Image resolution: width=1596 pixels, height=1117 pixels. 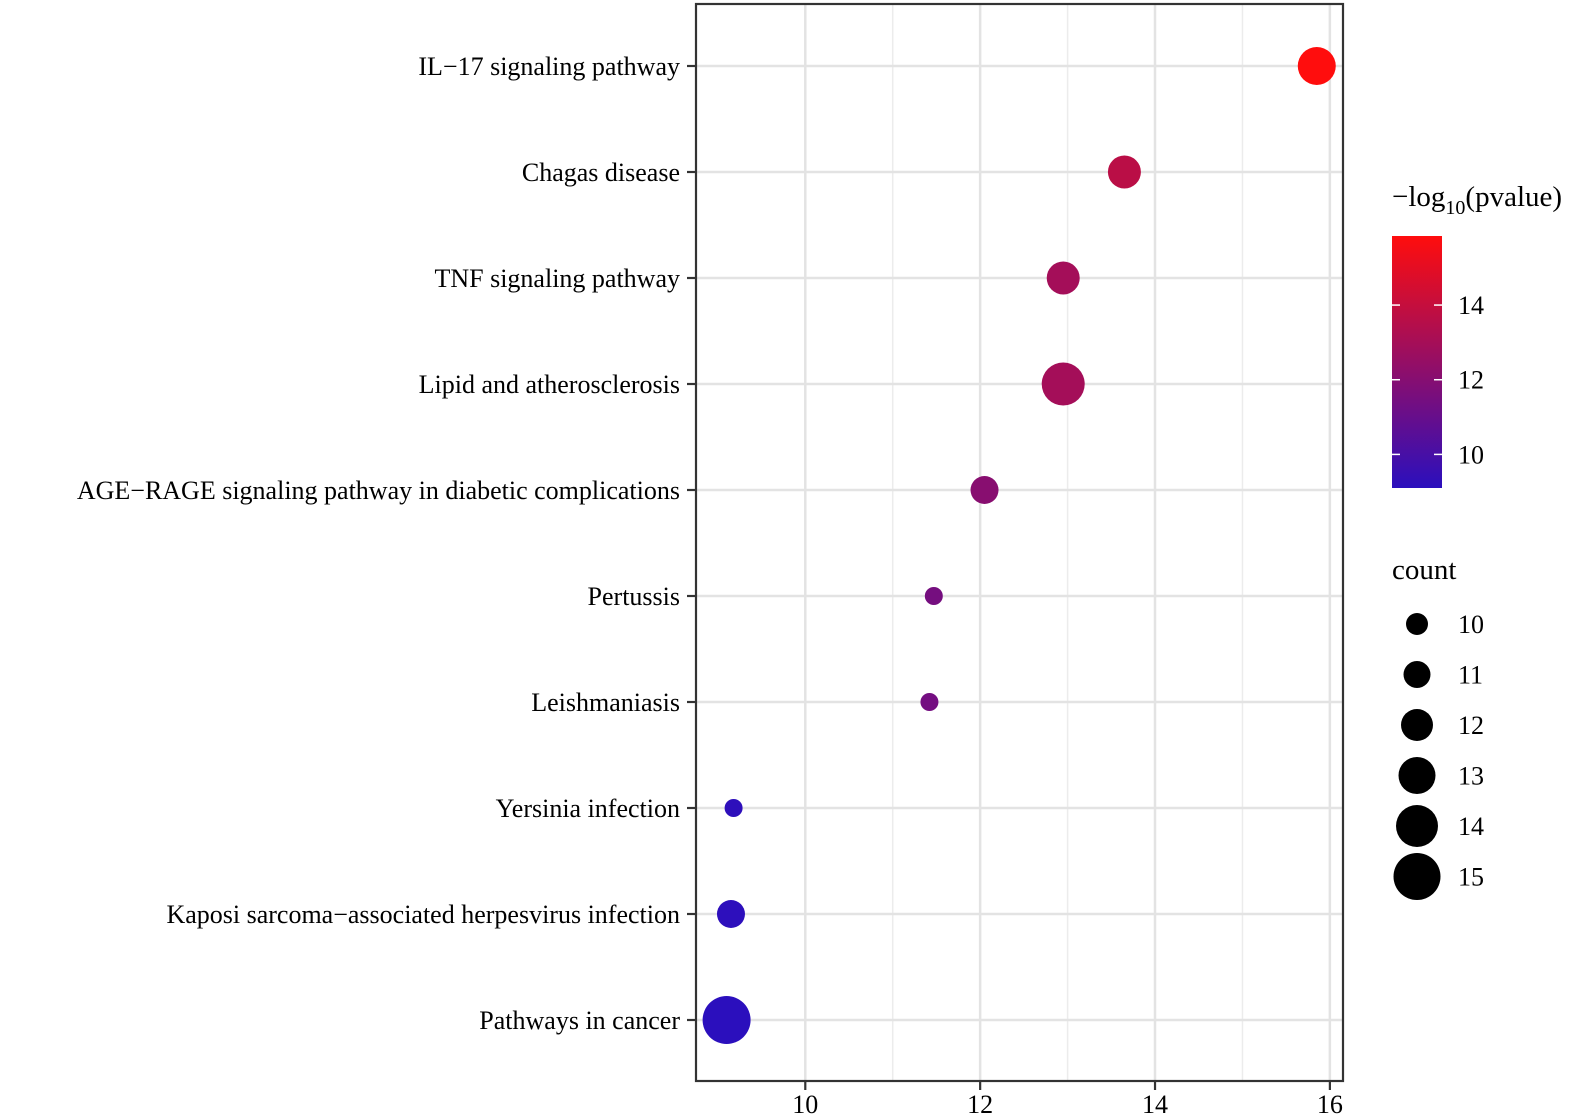 I want to click on y-tick-label: Yersinia infection, so click(x=588, y=808).